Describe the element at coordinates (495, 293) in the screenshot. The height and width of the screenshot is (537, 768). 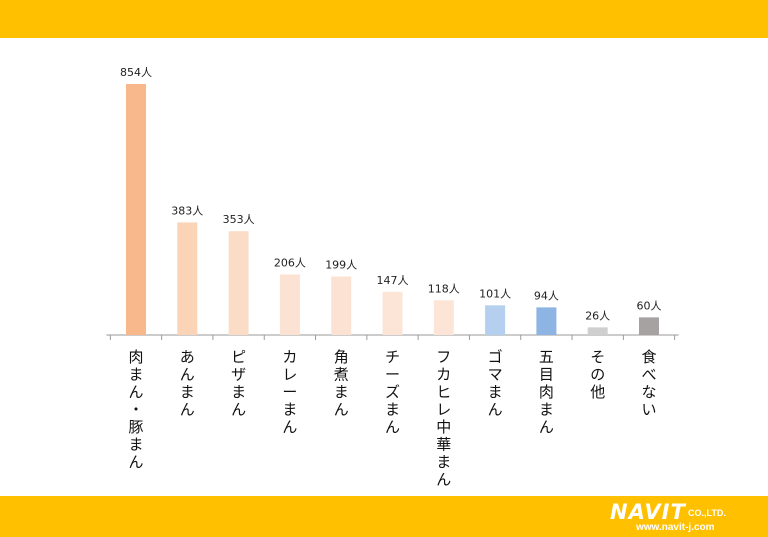
I see `data-label-8: 101人` at that location.